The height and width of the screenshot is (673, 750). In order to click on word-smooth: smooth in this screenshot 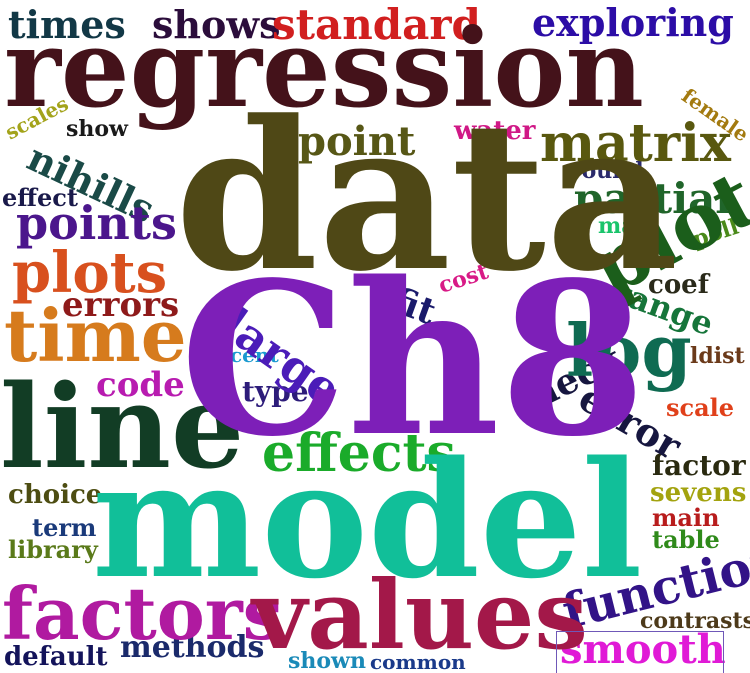, I will do `click(643, 649)`.